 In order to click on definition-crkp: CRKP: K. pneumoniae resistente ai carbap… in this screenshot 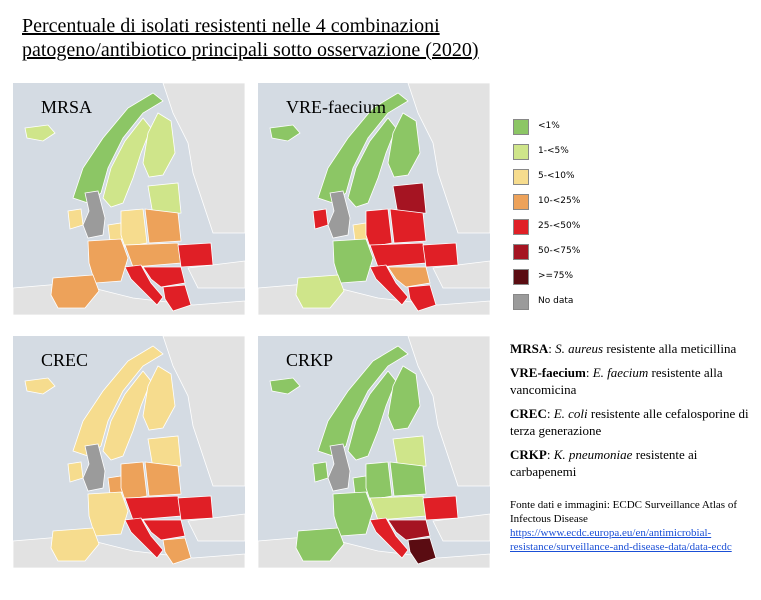, I will do `click(604, 463)`.